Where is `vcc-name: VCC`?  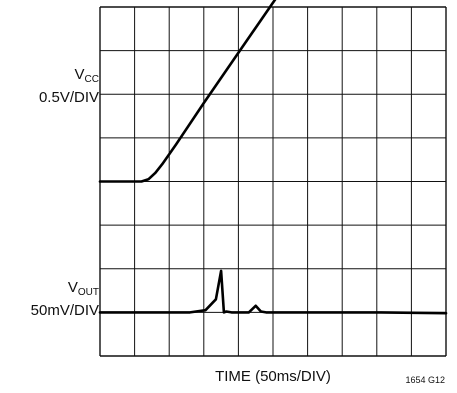
vcc-name: VCC is located at coordinates (86, 75).